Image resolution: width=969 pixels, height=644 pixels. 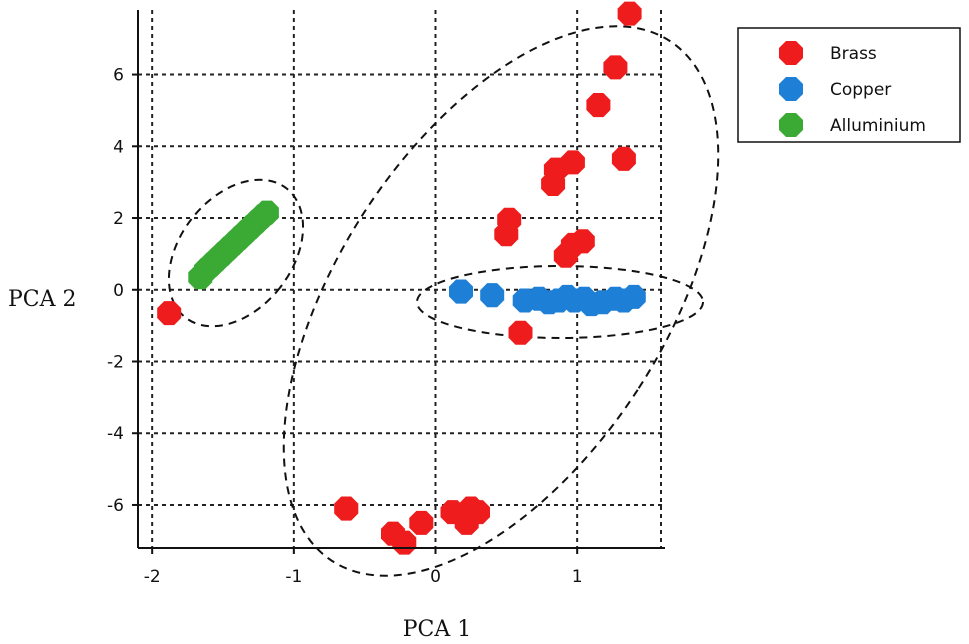 I want to click on x-tick-label: 1, so click(x=577, y=577).